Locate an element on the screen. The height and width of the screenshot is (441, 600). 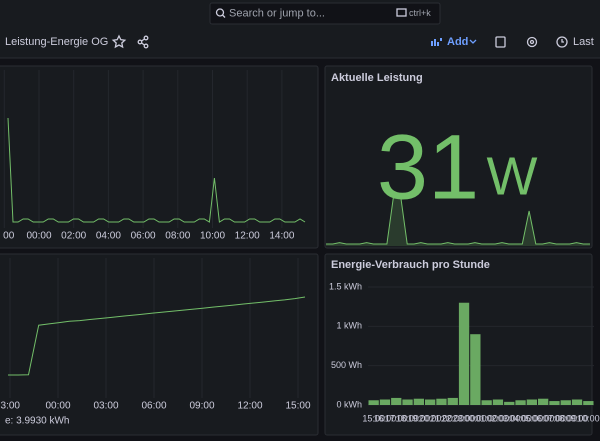
star-icon is located at coordinates (119, 41).